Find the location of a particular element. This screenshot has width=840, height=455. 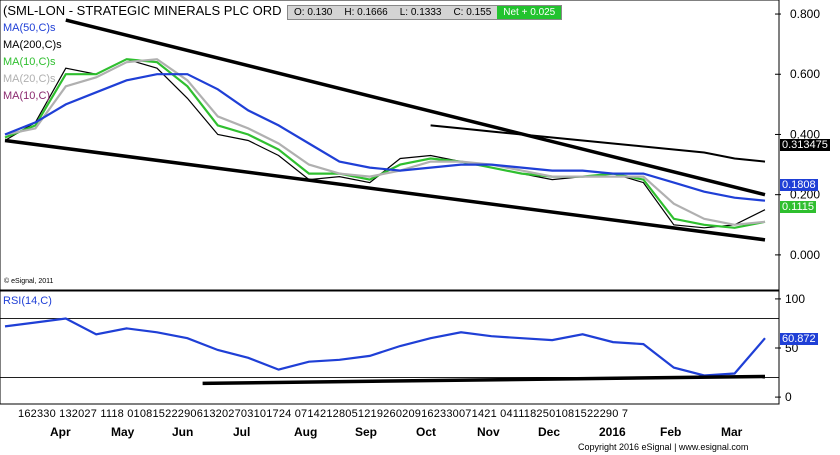

price-y-tick-label: 0.200 is located at coordinates (805, 195).